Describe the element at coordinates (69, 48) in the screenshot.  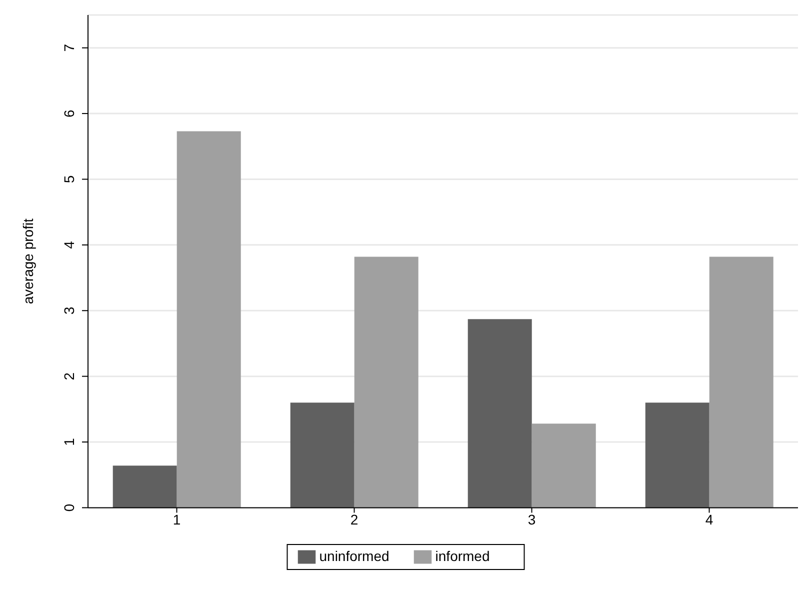
I see `y-tick-label: 7` at that location.